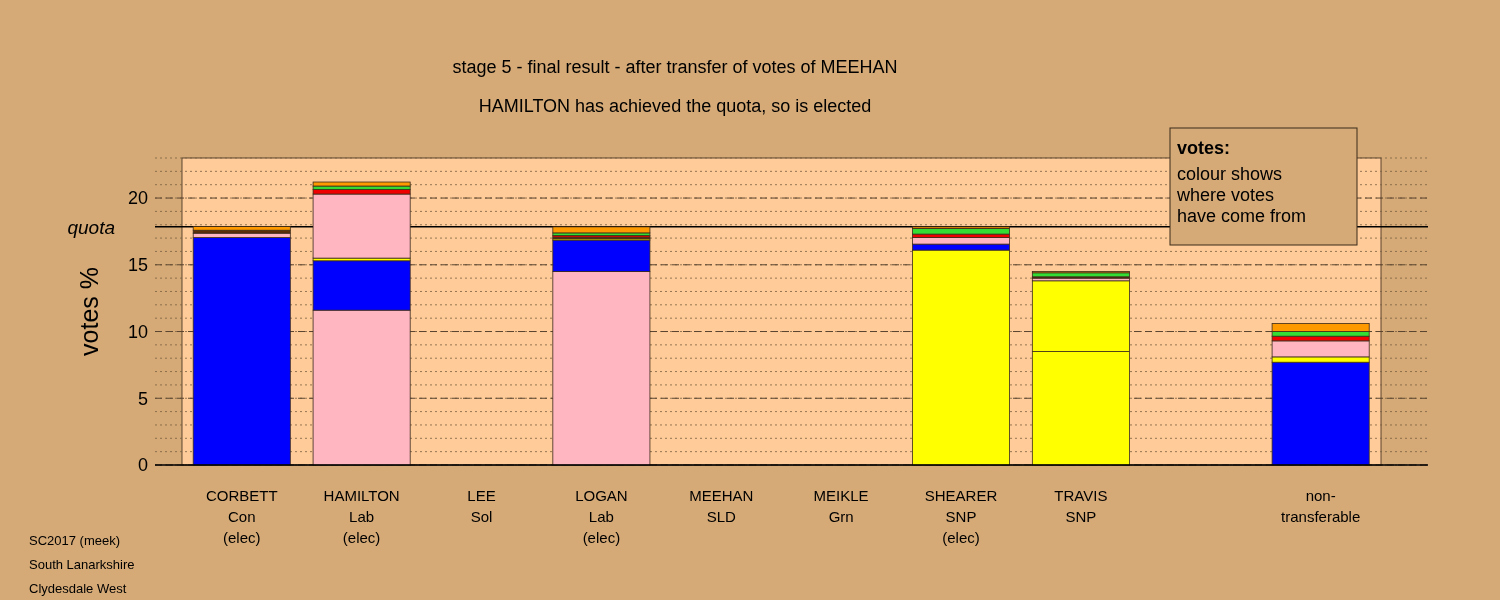  I want to click on note-box: votes: colour shows where votes have come from, so click(1263, 186).